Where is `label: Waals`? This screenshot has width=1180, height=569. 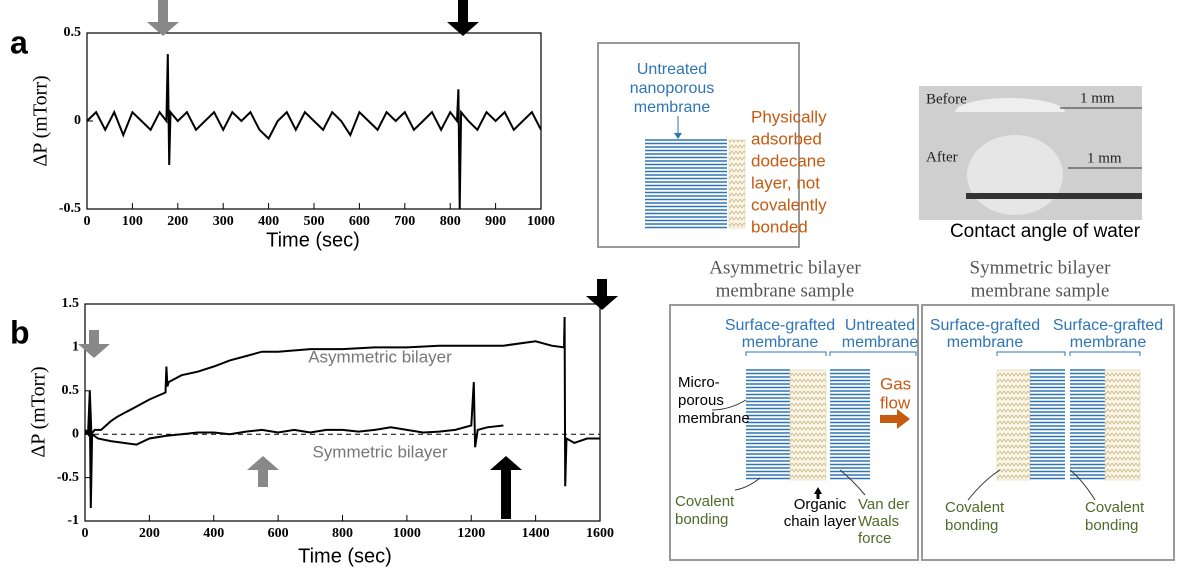 label: Waals is located at coordinates (878, 521).